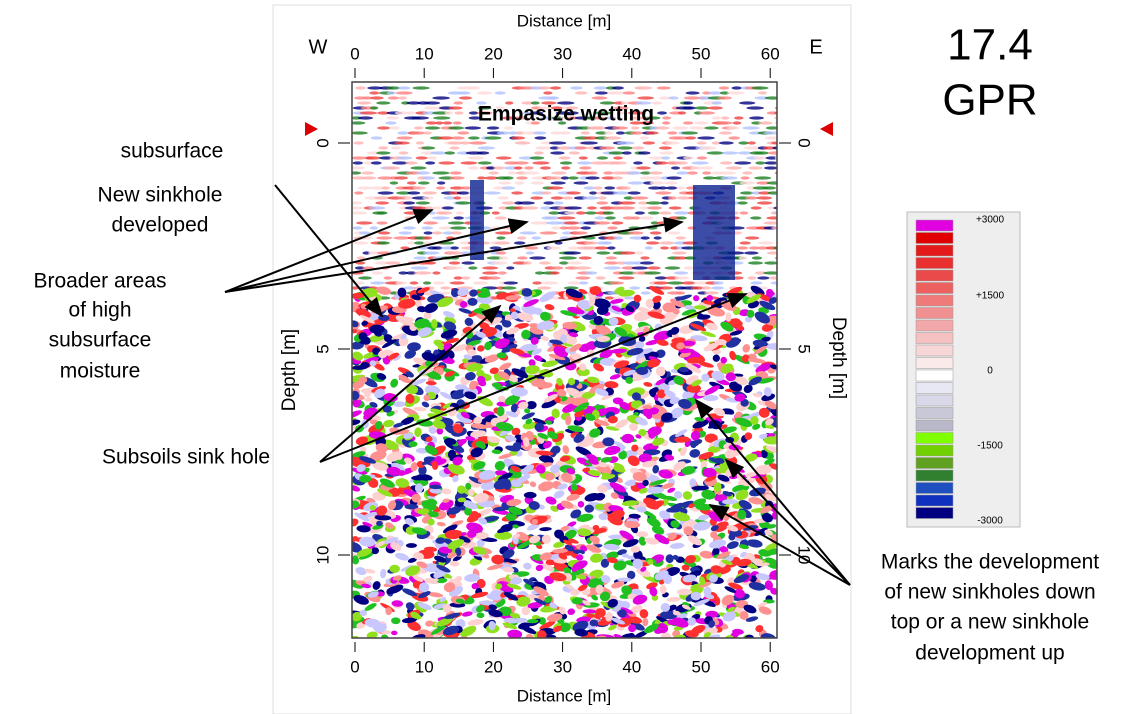 The height and width of the screenshot is (714, 1143). Describe the element at coordinates (990, 622) in the screenshot. I see `annotation: top or a new sinkhole` at that location.